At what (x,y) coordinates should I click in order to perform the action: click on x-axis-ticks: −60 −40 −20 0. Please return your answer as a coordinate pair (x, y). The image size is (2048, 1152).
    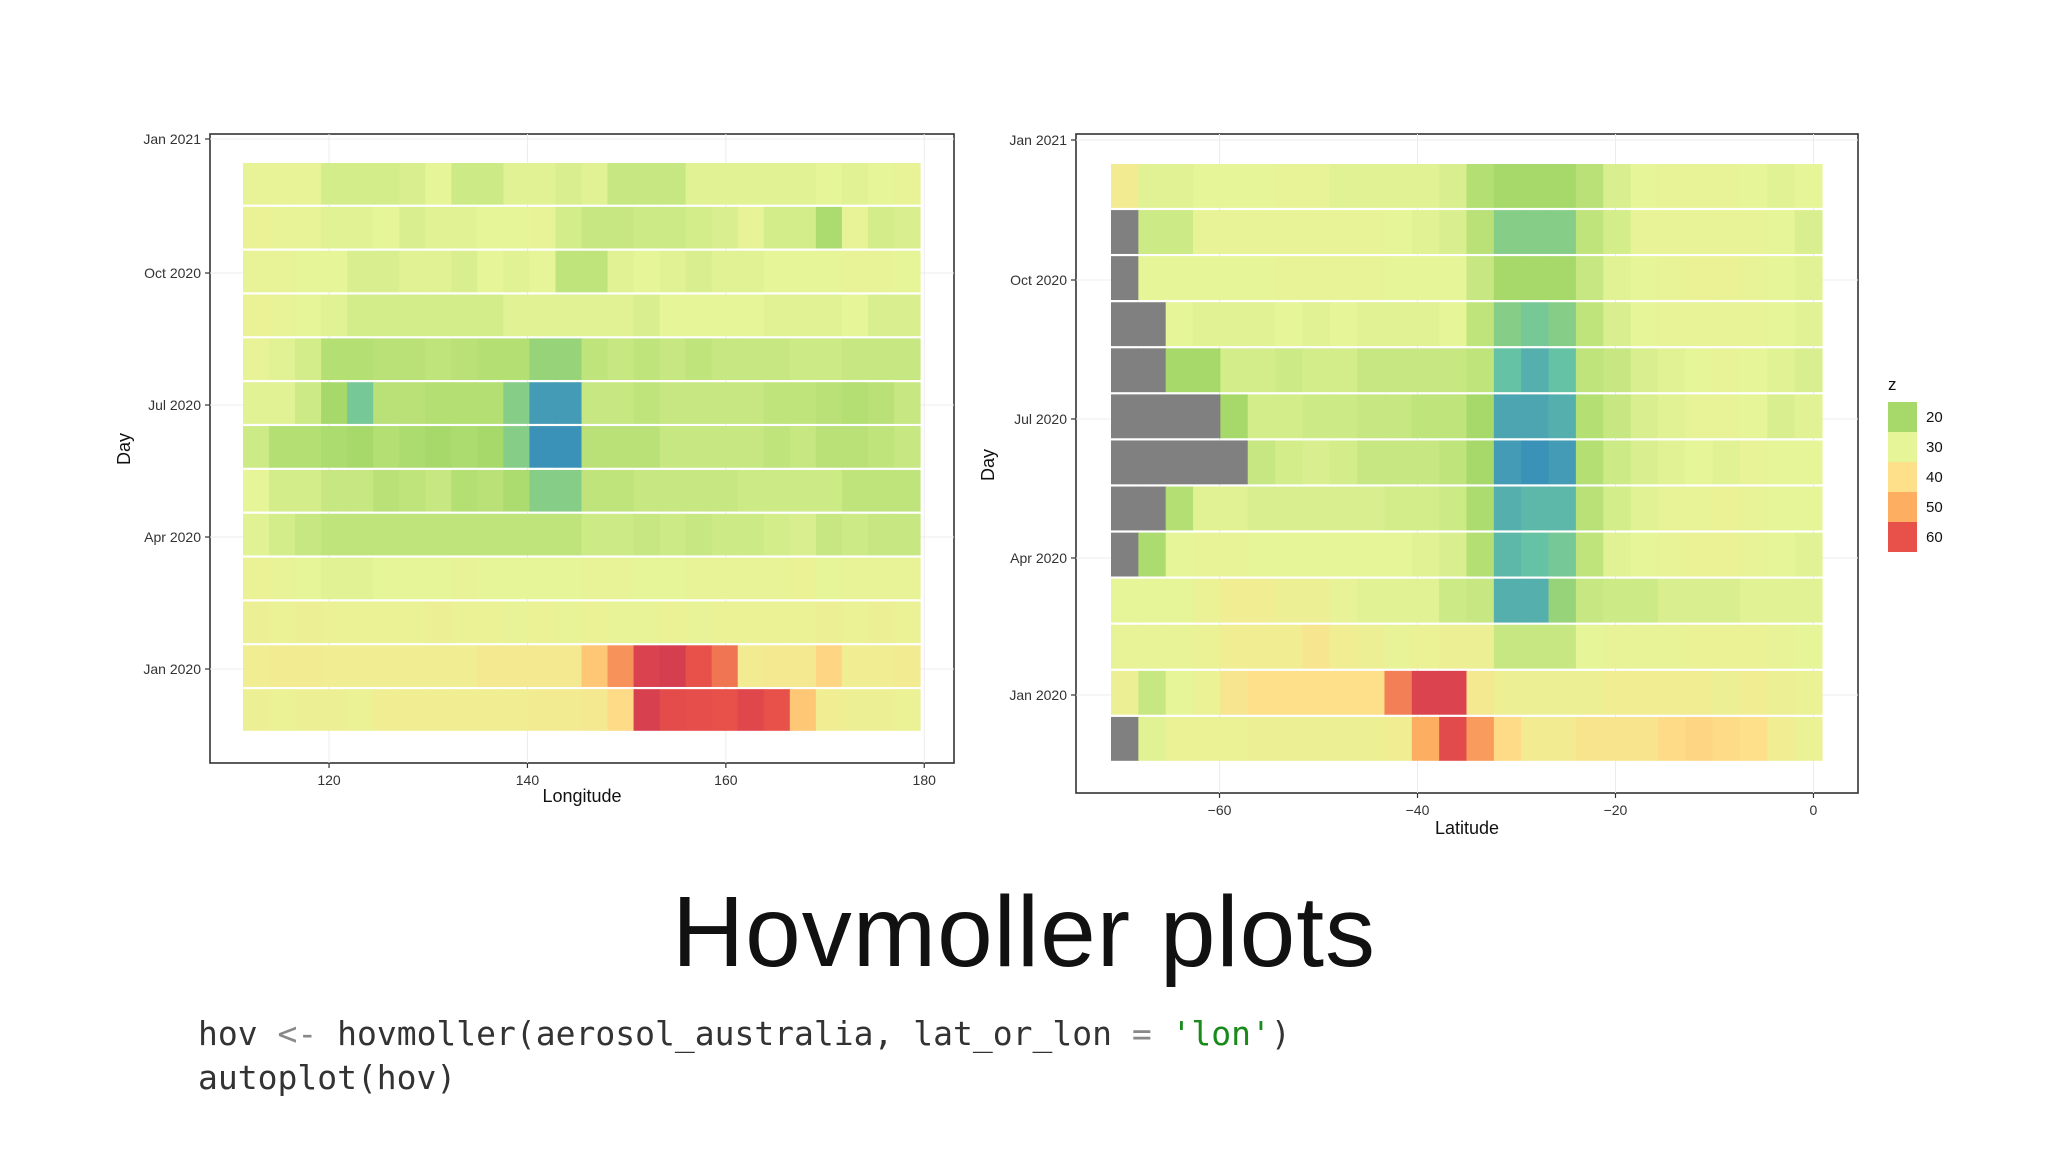
    Looking at the image, I should click on (1513, 805).